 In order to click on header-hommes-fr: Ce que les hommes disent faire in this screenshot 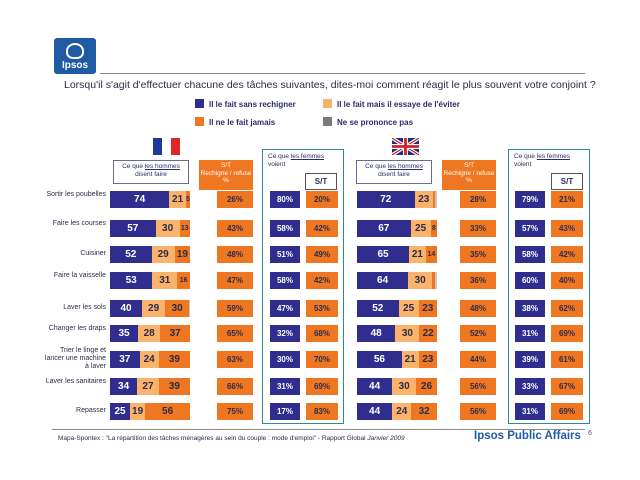, I will do `click(151, 172)`.